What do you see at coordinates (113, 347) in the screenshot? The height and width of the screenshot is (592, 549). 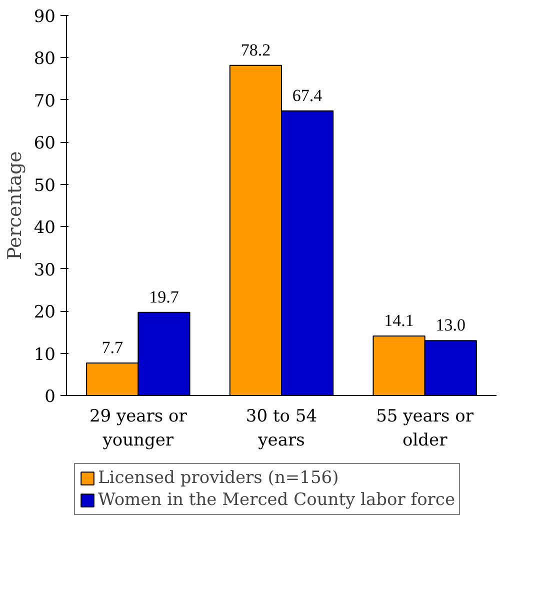 I see `data-label: 7.7` at bounding box center [113, 347].